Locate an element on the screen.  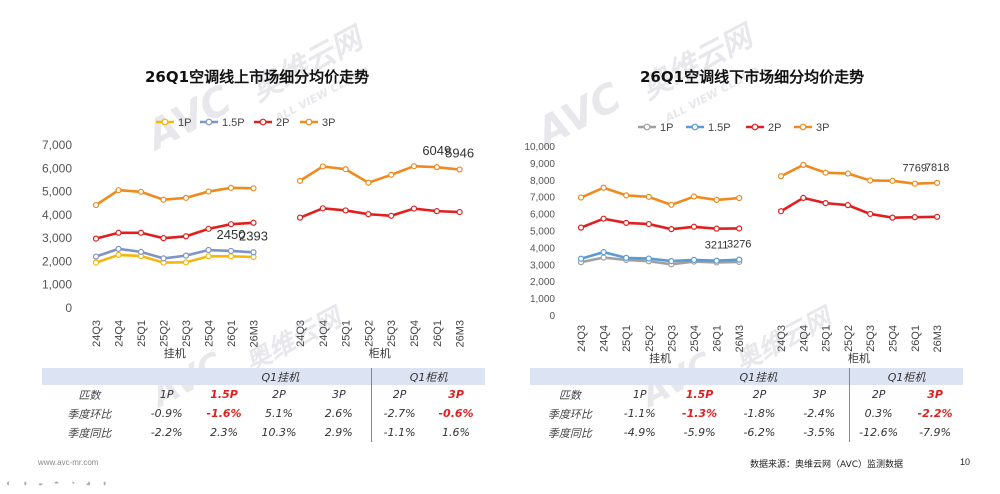
source-text: 数据来源：奥维云网（AVC）监测数据 is located at coordinates (826, 463).